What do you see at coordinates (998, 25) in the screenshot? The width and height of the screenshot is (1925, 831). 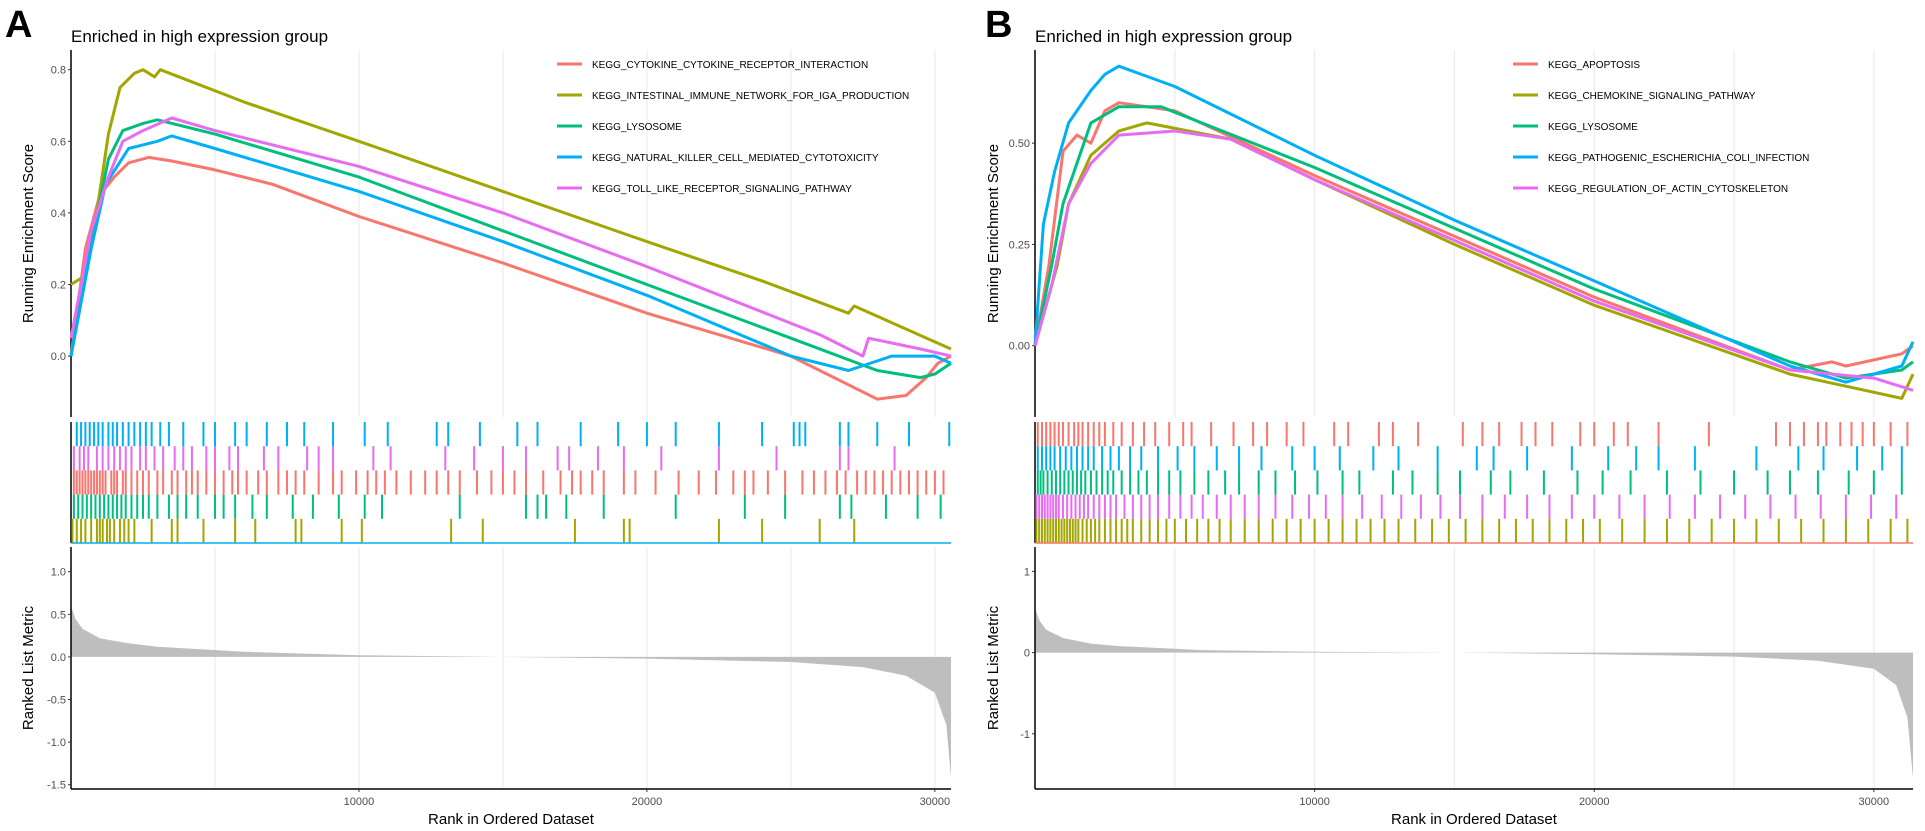 I see `panel-label: B` at bounding box center [998, 25].